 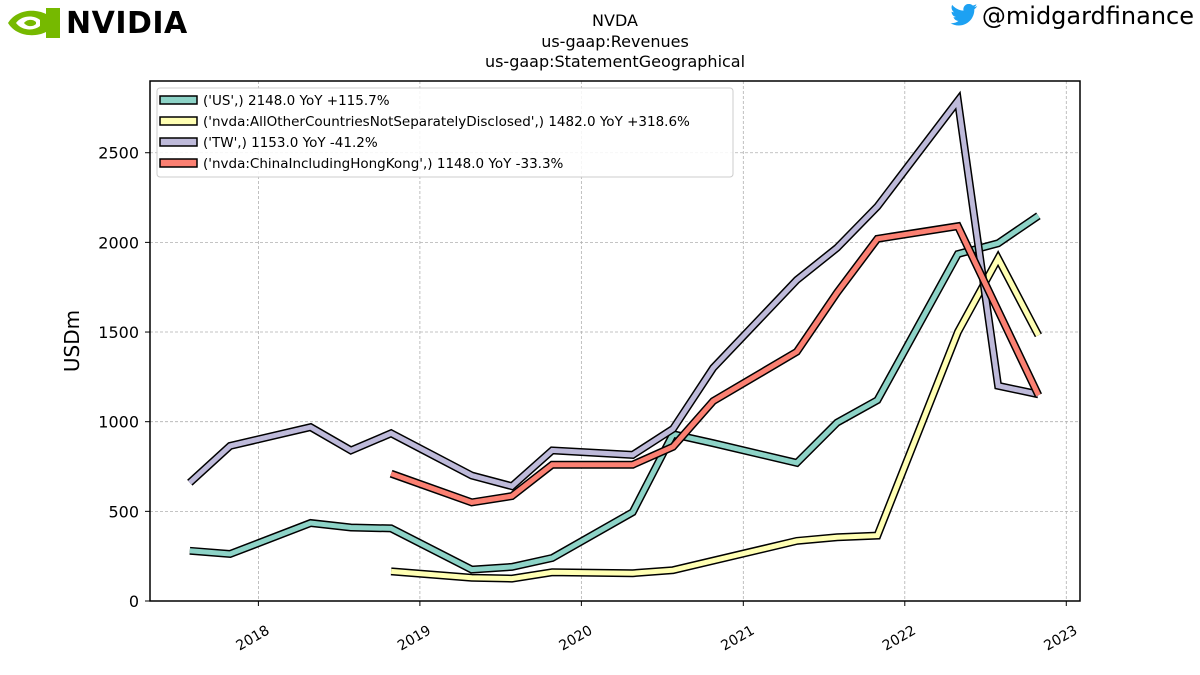 I want to click on x-tick-label: 2019, so click(x=414, y=639).